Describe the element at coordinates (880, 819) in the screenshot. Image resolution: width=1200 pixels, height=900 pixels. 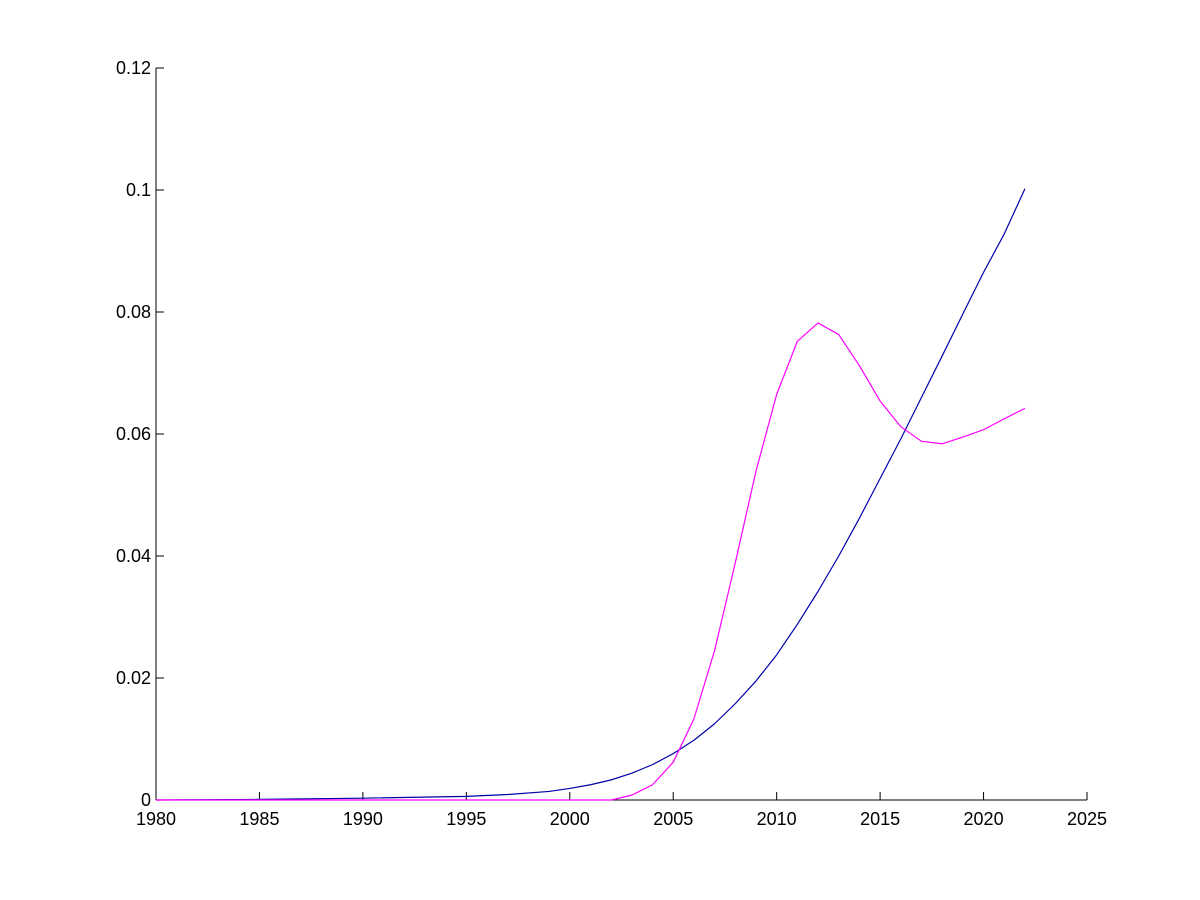
I see `x-tick-label: 2015` at that location.